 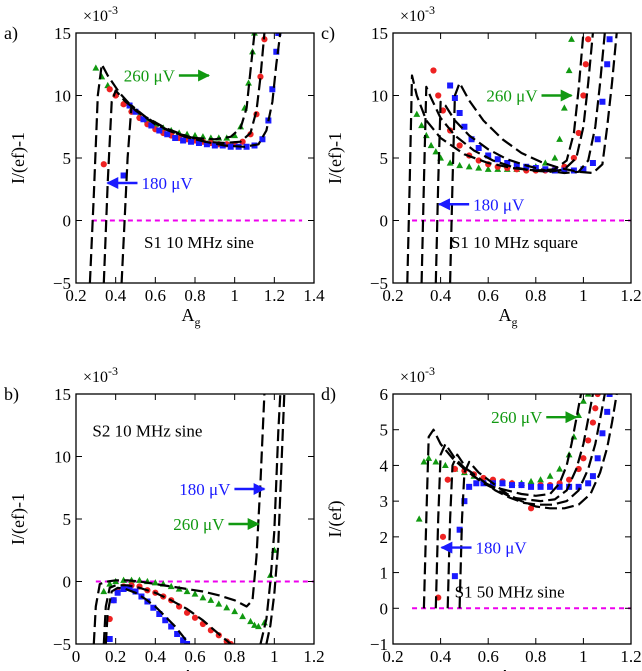 I want to click on y-tick-label: 4, so click(x=384, y=465).